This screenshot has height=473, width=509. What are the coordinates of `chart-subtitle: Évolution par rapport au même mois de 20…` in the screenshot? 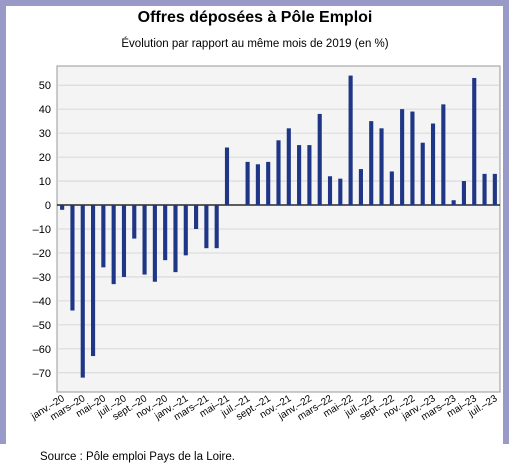 It's located at (254, 43).